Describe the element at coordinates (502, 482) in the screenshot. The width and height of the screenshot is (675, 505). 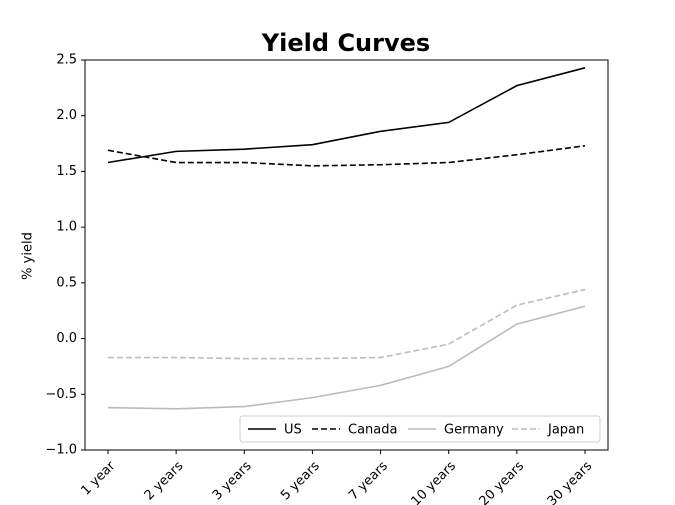
I see `x-tick-label: 20 years` at that location.